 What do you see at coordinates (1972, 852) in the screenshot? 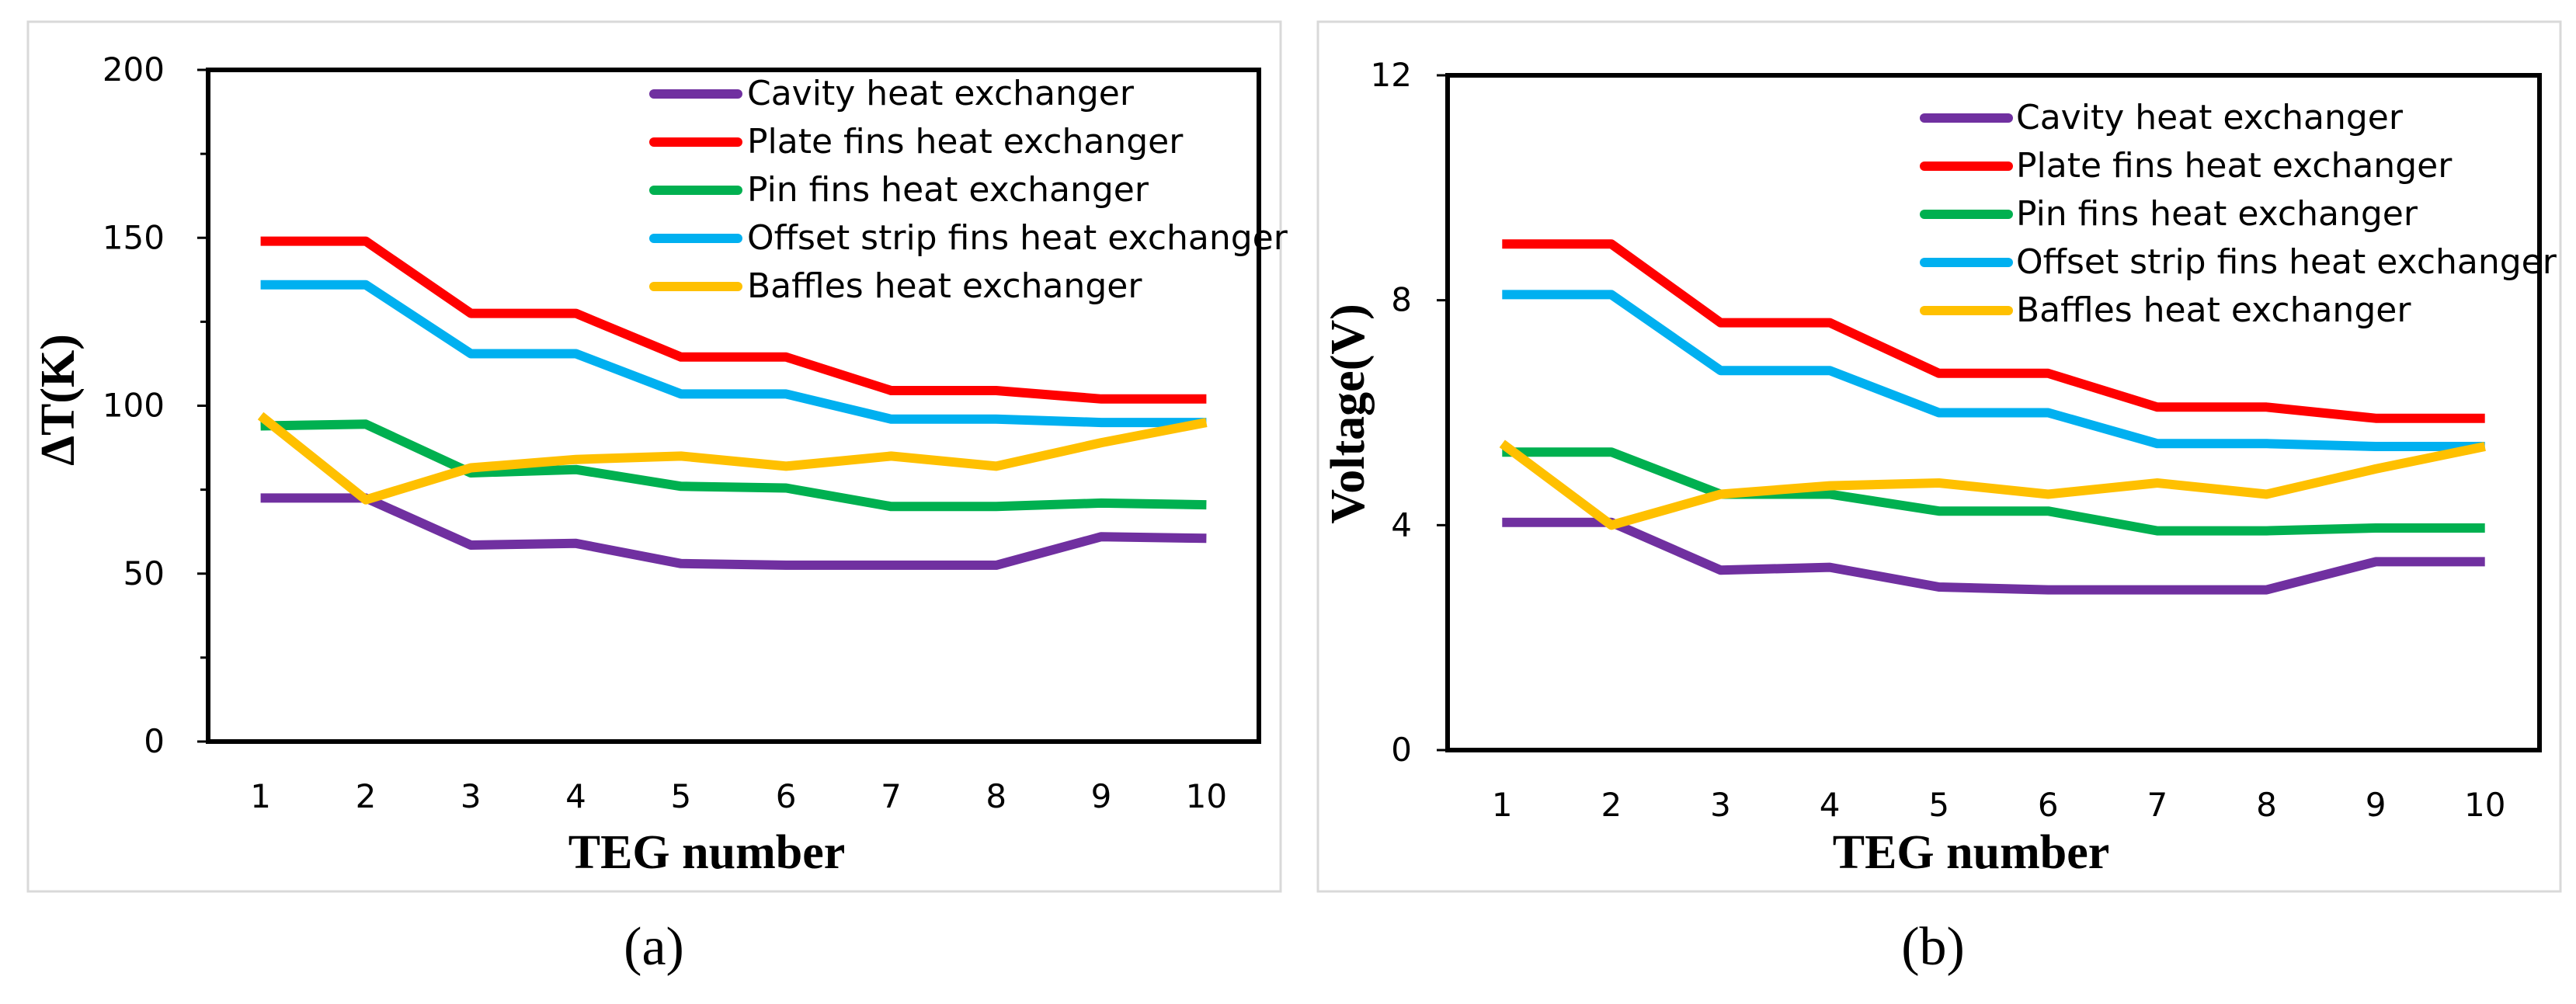
I see `x-axis-title-b: TEG number` at bounding box center [1972, 852].